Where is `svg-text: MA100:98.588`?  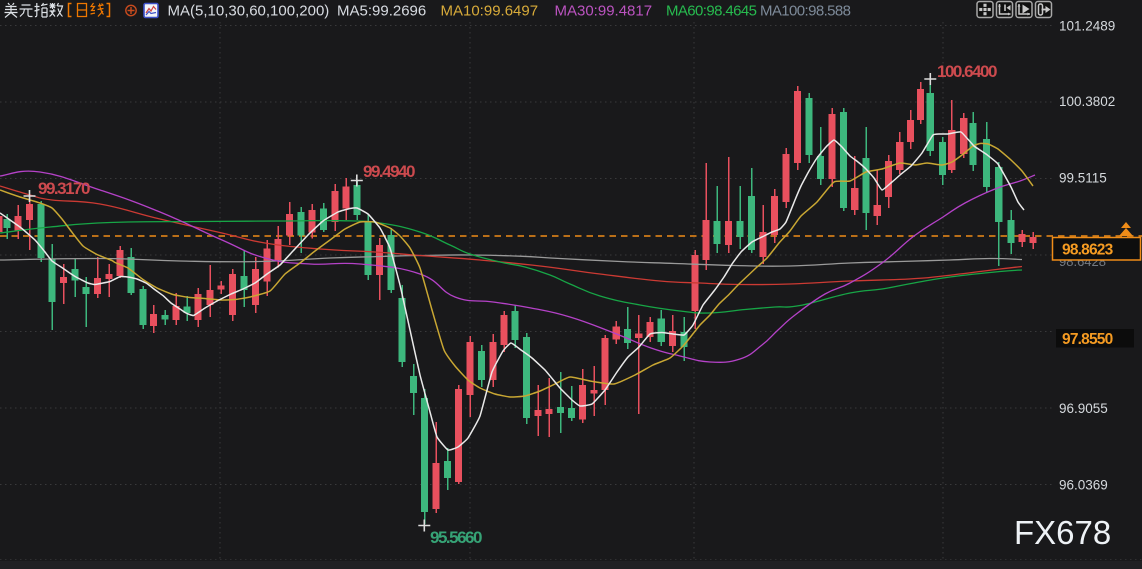
svg-text: MA100:98.588 is located at coordinates (805, 11).